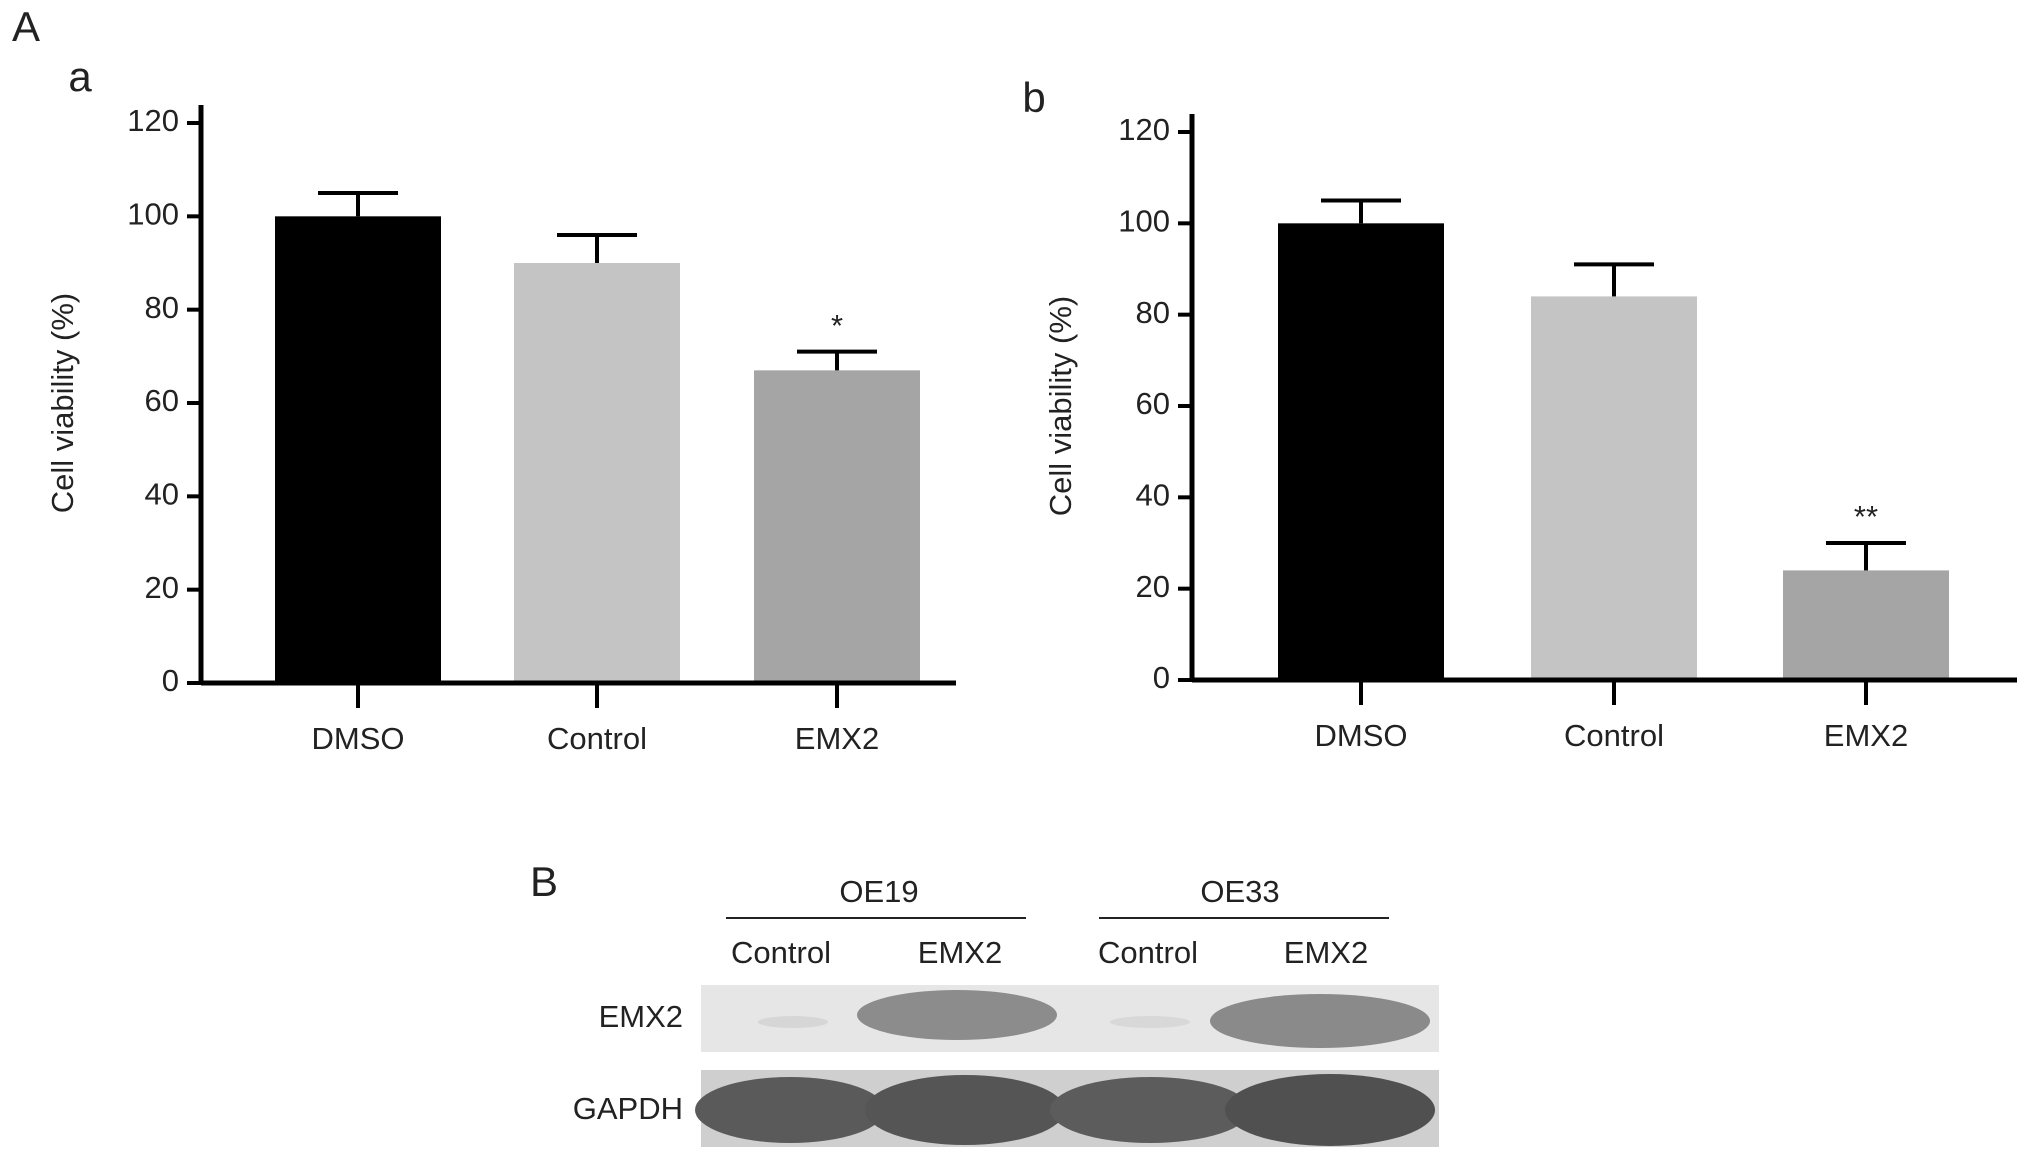  I want to click on panel-label: a, so click(80, 76).